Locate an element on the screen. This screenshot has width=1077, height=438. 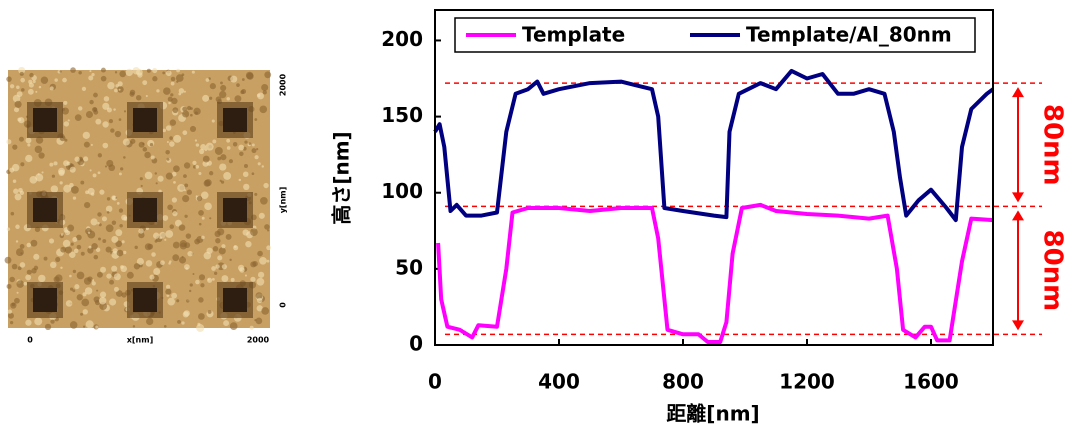
arrow-head is located at coordinates (1018, 197).